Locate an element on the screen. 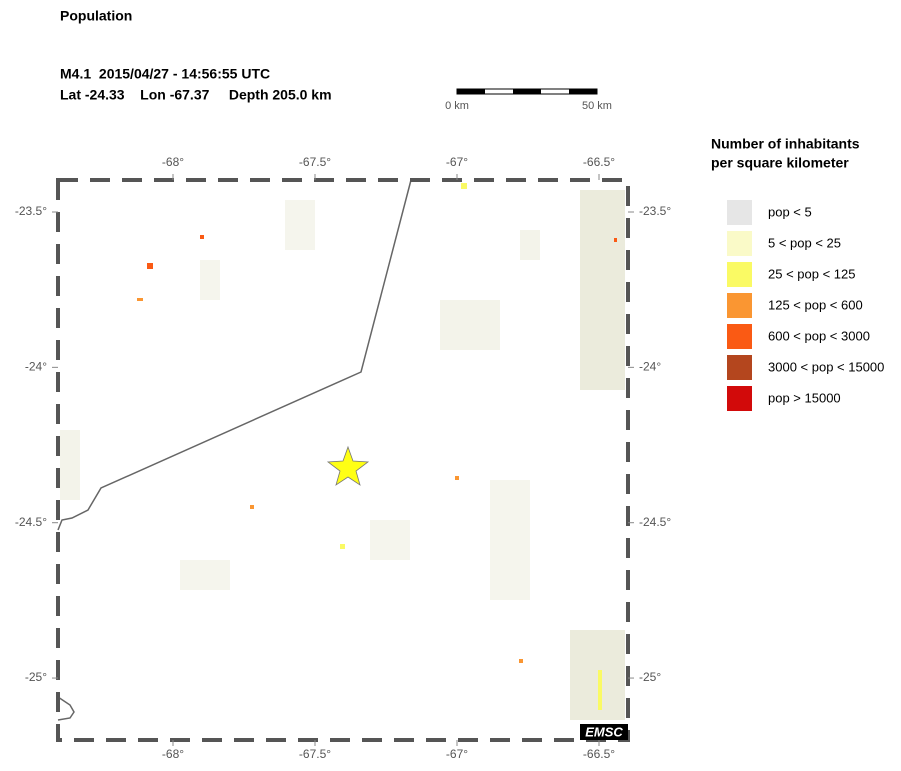 This screenshot has width=901, height=771. event-info: M4.1 2015/04/27 - 14:56:55 UTC is located at coordinates (165, 74).